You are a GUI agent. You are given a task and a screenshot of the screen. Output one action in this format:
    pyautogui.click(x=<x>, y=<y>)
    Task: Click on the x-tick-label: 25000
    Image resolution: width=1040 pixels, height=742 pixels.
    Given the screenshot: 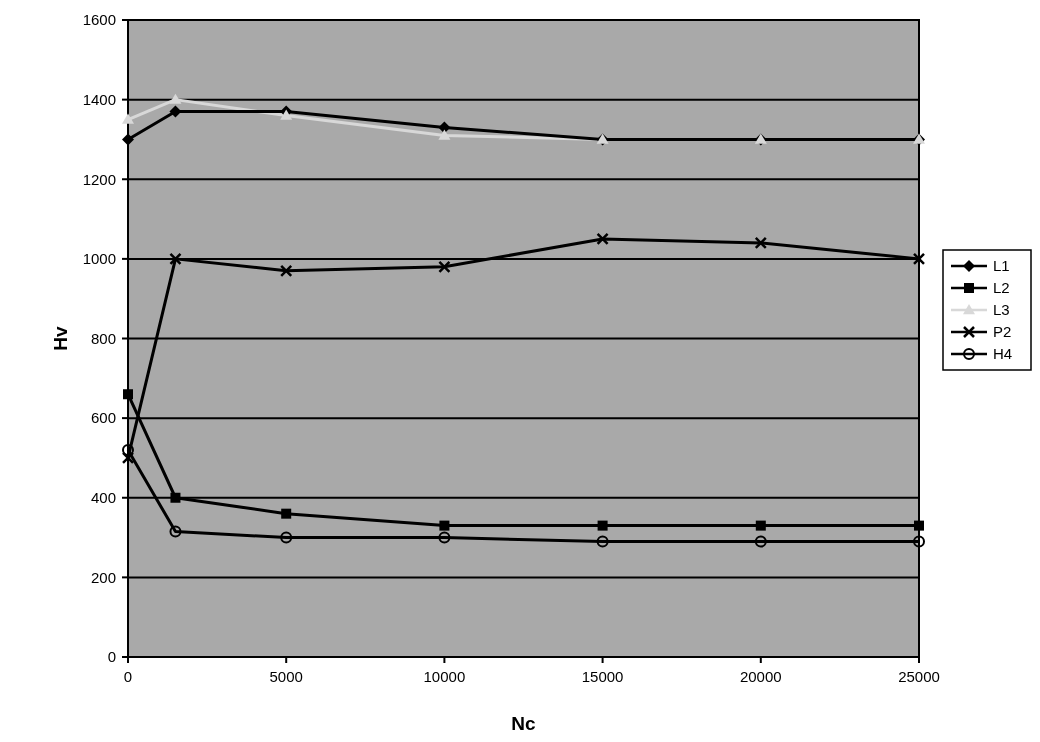 What is the action you would take?
    pyautogui.click(x=919, y=676)
    